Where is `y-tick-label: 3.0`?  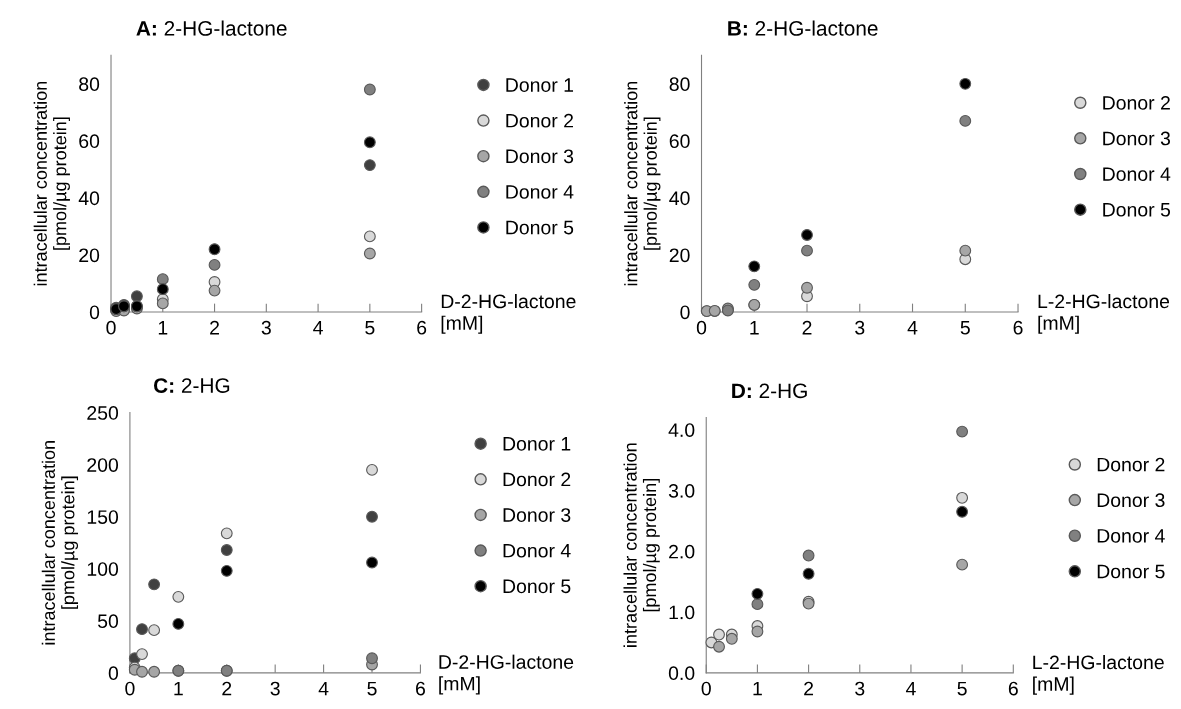 y-tick-label: 3.0 is located at coordinates (681, 490).